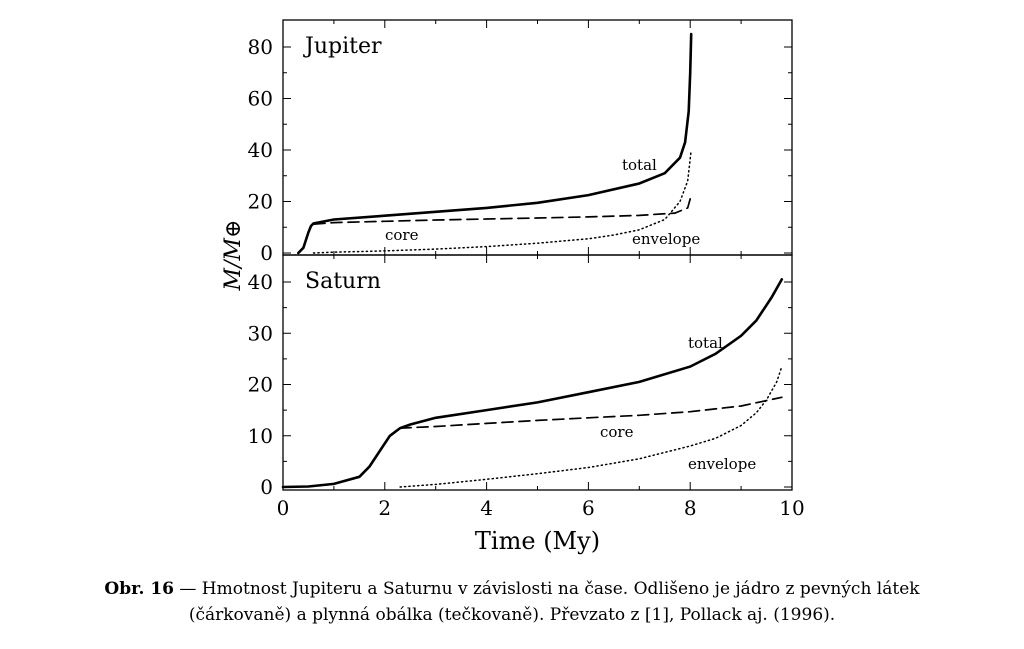 Image resolution: width=1024 pixels, height=649 pixels. What do you see at coordinates (617, 432) in the screenshot?
I see `saturn-series-label-core: core` at bounding box center [617, 432].